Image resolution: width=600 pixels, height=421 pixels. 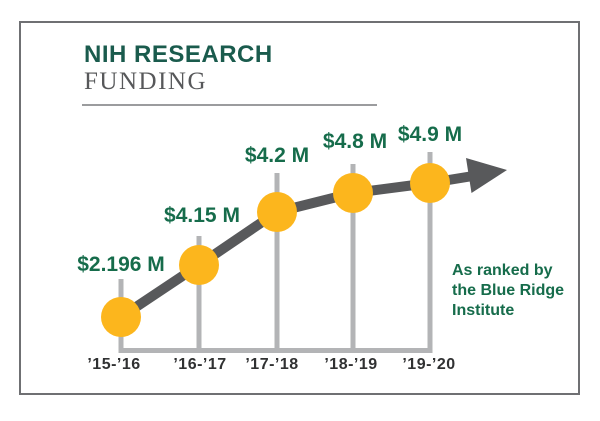 What do you see at coordinates (145, 81) in the screenshot?
I see `chart-subtitle: FUNDING` at bounding box center [145, 81].